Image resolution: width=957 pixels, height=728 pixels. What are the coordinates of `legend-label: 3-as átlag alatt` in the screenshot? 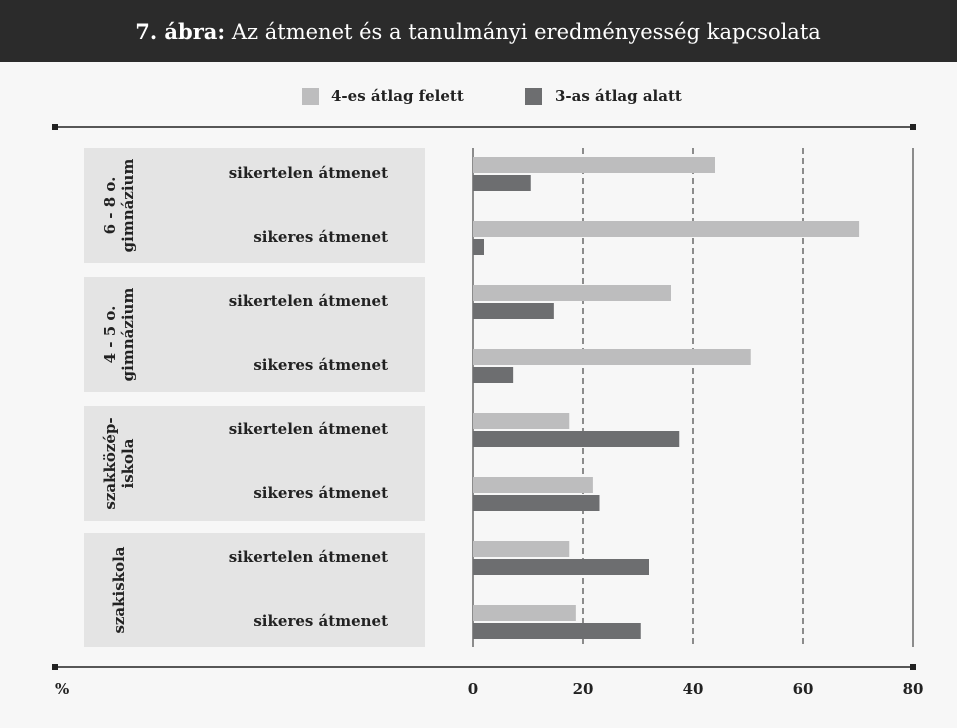 It's located at (618, 96).